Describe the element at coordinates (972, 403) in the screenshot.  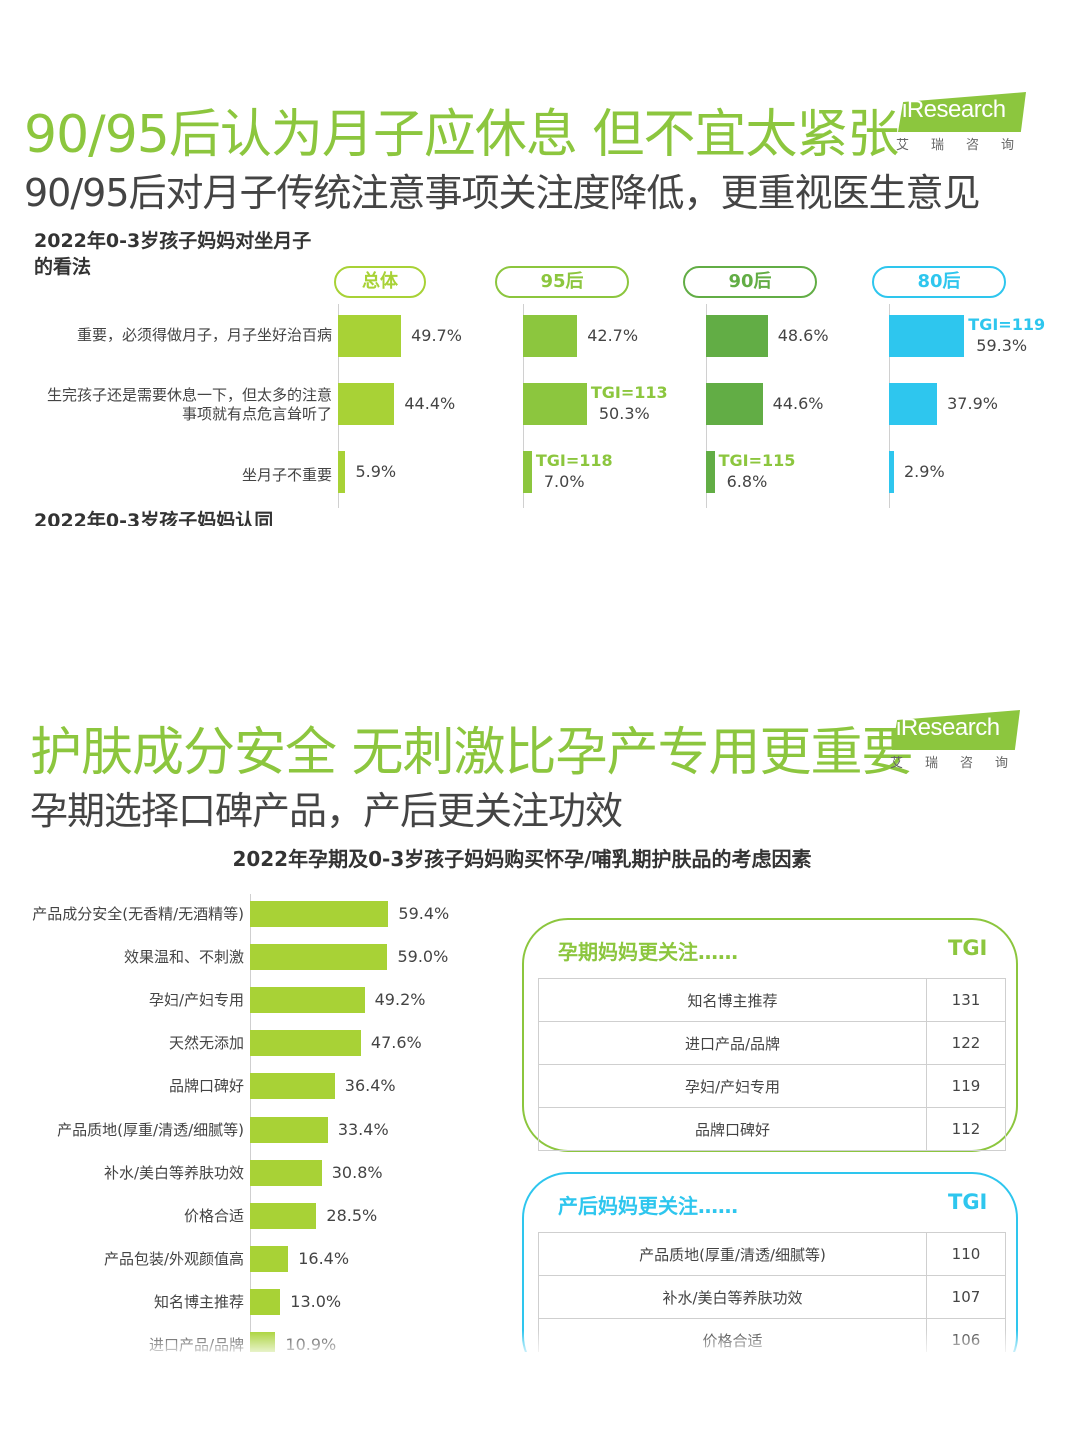
I see `value-label: 37.9%` at that location.